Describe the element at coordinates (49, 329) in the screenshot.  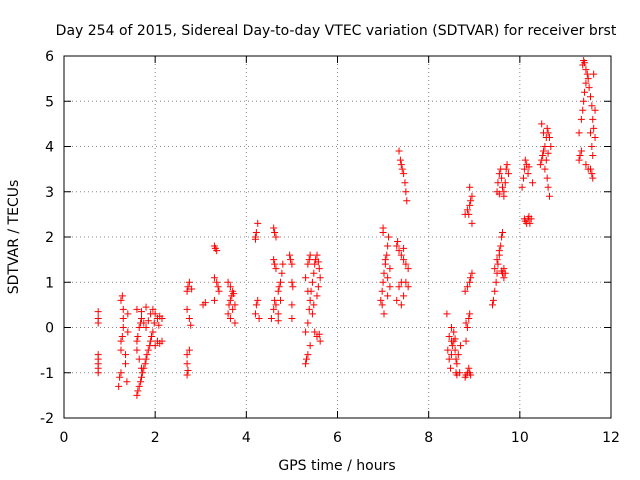
I see `y-tick-label: 0` at that location.